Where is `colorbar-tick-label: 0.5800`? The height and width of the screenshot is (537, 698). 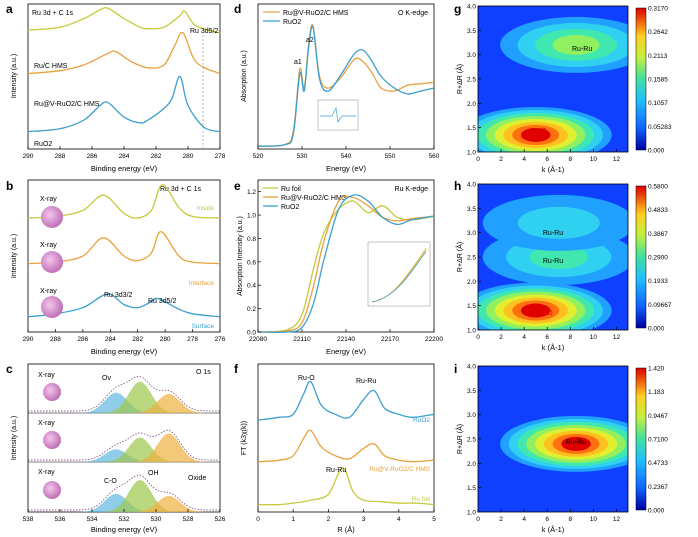
colorbar-tick-label: 0.5800 is located at coordinates (658, 187).